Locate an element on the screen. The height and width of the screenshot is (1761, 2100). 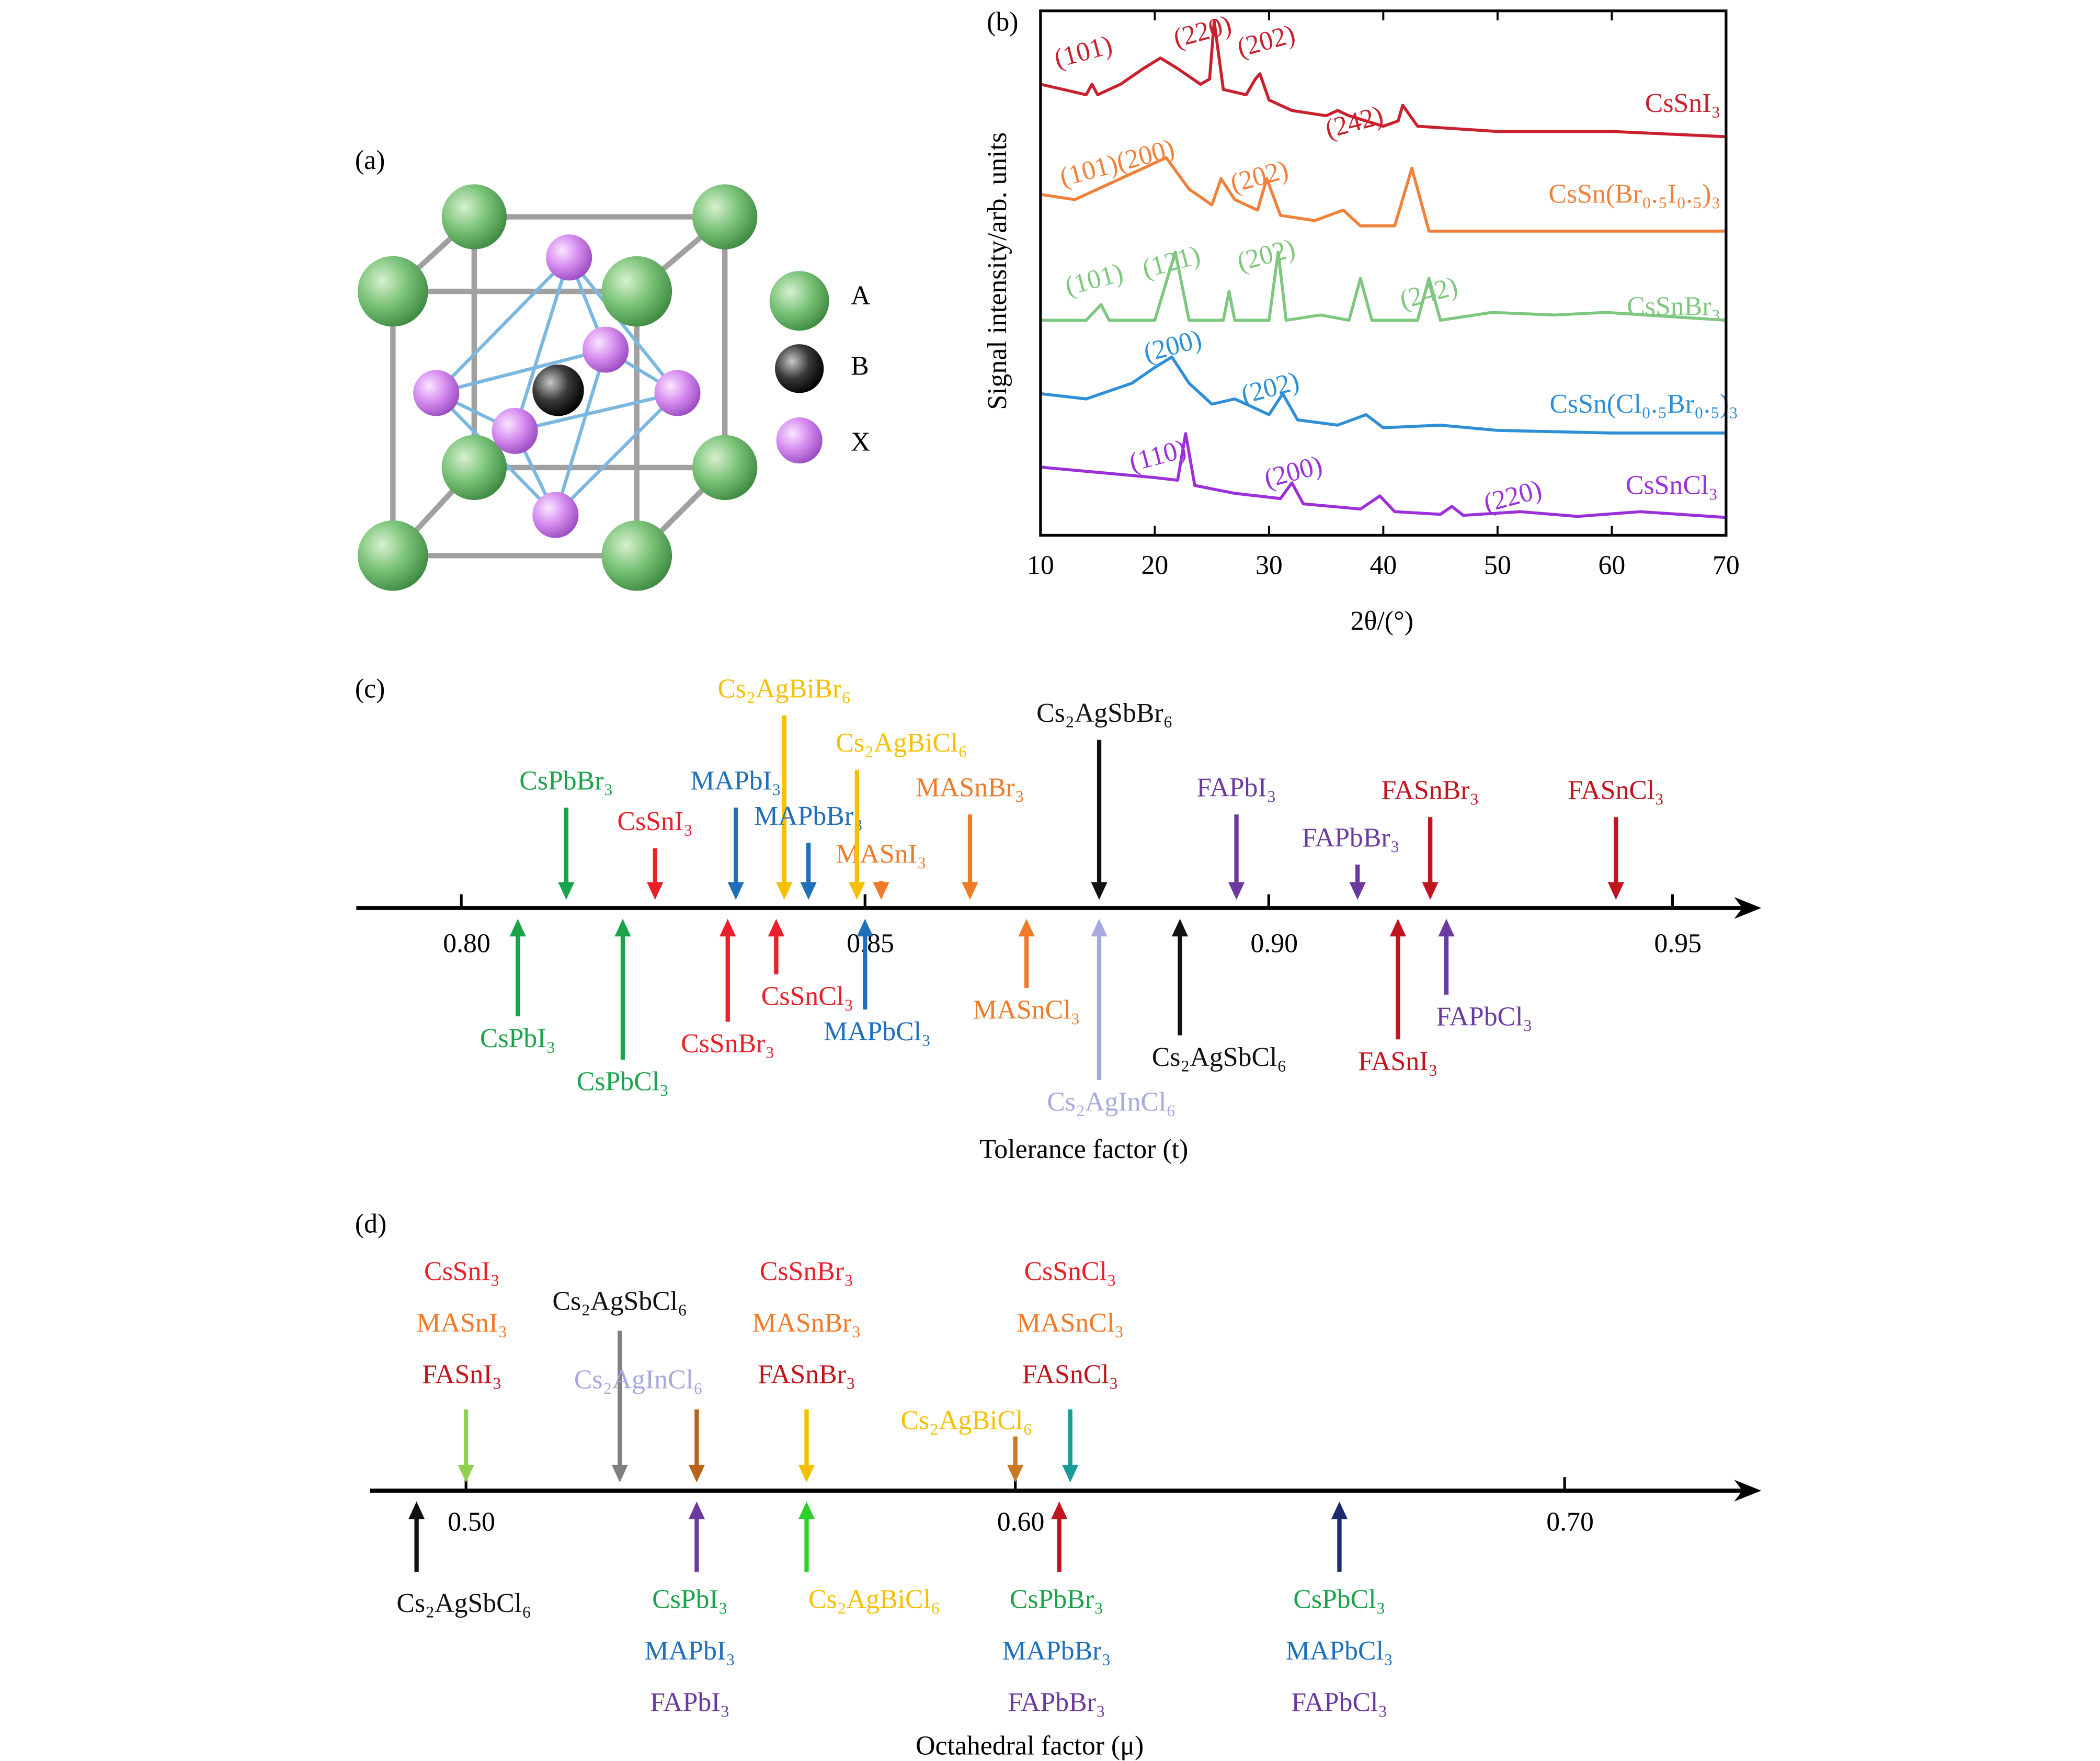
series-label: CsSn(Br₀.₅I₀.₅)₃ is located at coordinates (1634, 194).